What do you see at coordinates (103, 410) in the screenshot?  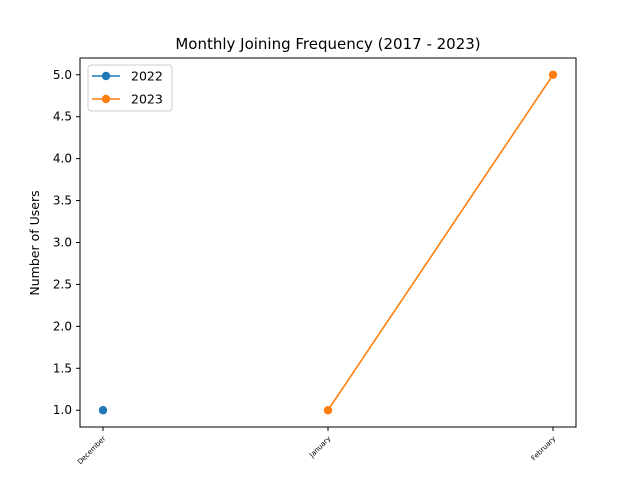 I see `data-point-2022` at bounding box center [103, 410].